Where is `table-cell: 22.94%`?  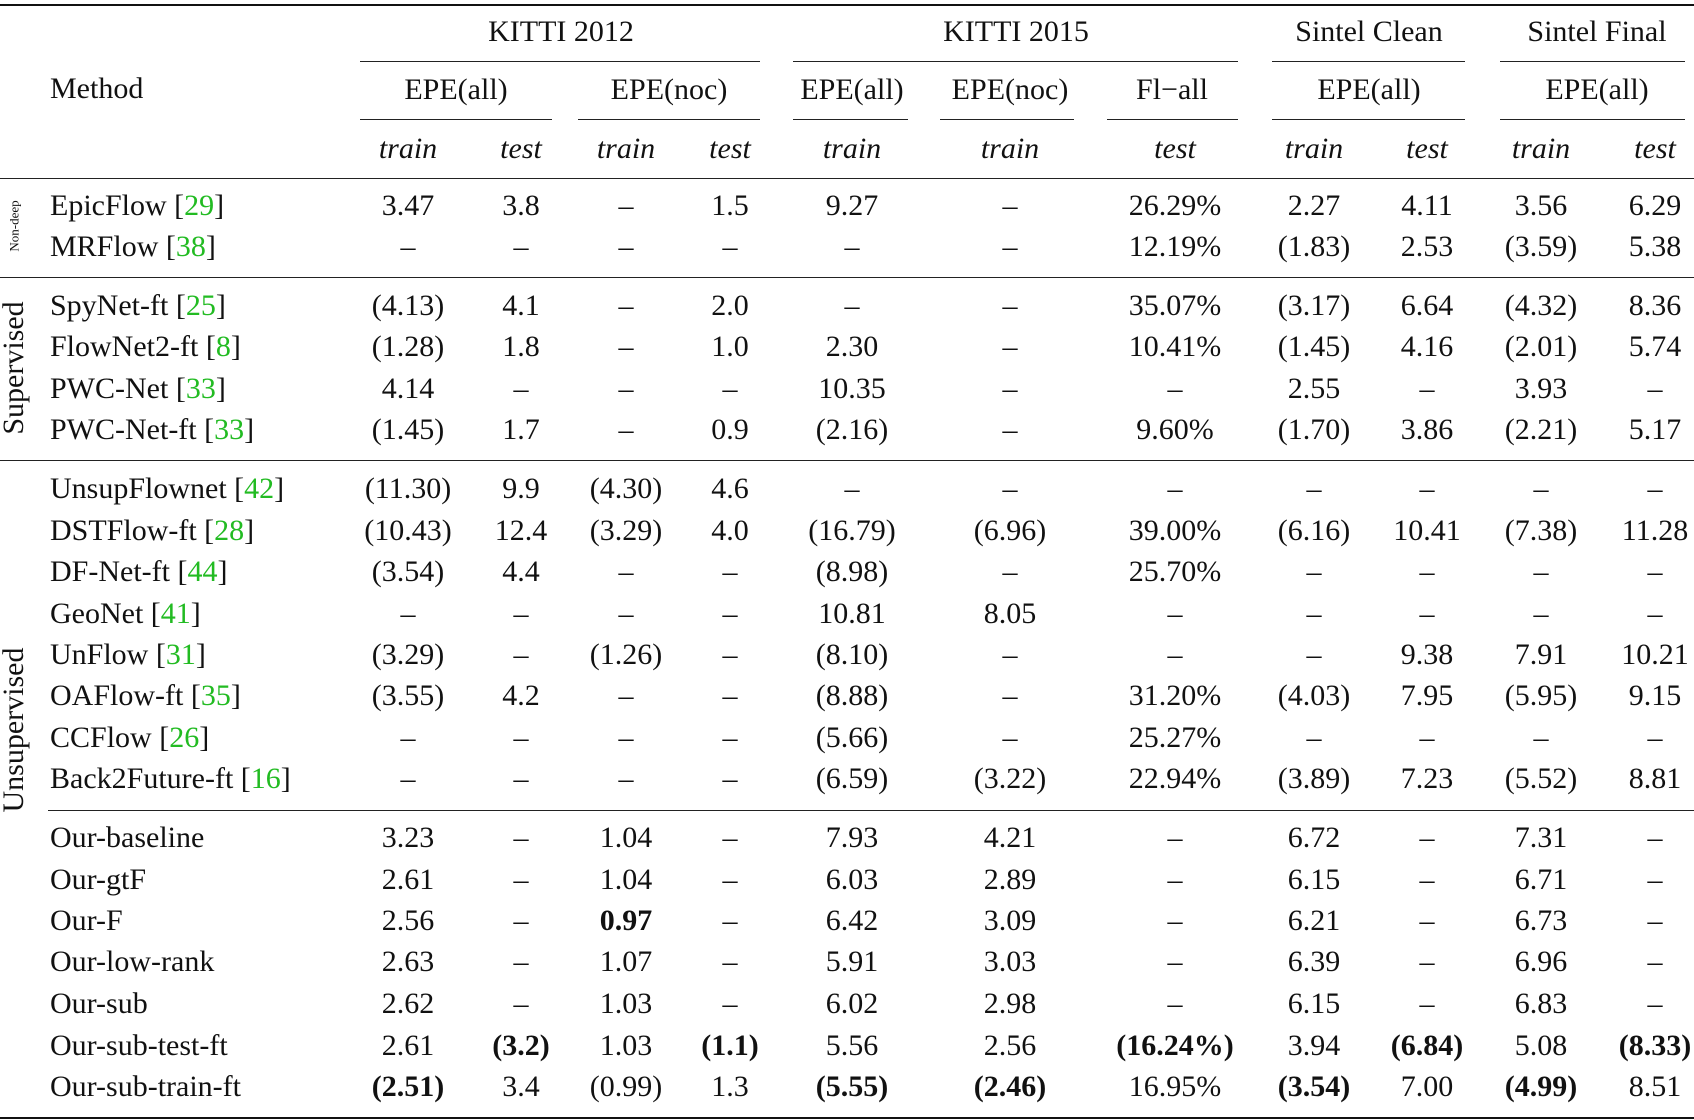
table-cell: 22.94% is located at coordinates (1175, 779).